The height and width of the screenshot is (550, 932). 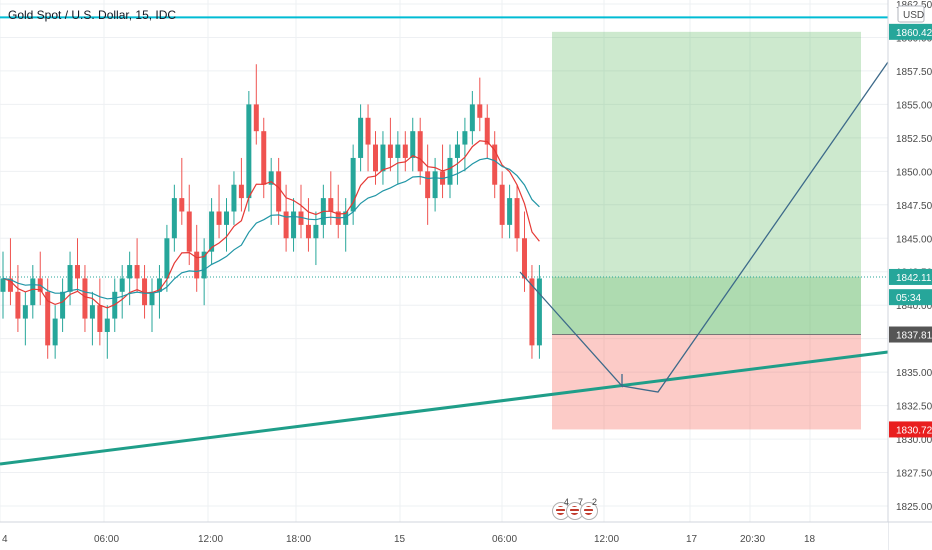 What do you see at coordinates (504, 539) in the screenshot?
I see `time-axis-label: 06:00` at bounding box center [504, 539].